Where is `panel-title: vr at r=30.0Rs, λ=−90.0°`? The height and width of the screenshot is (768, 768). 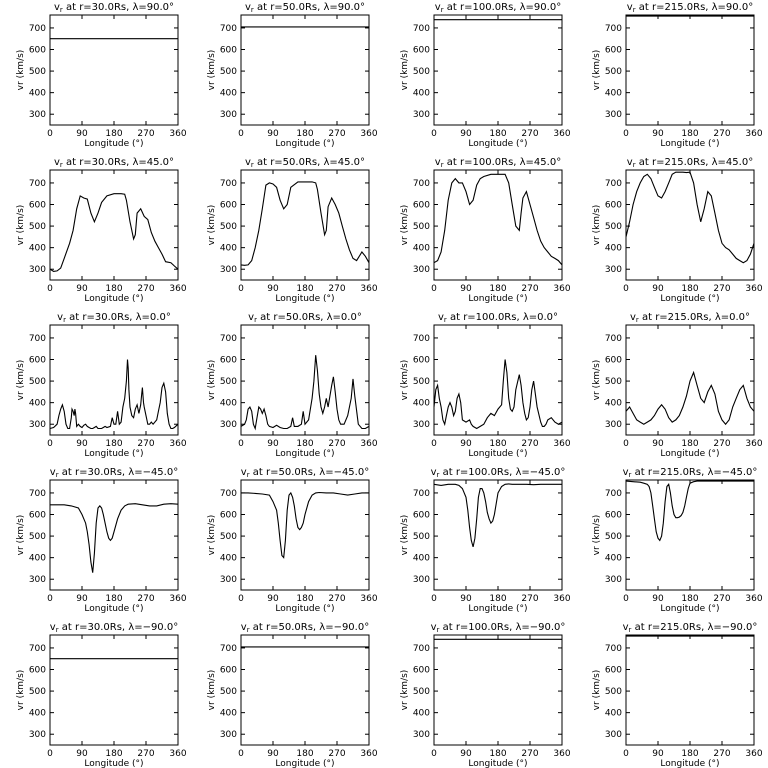
panel-title: vr at r=30.0Rs, λ=−90.0° is located at coordinates (114, 628).